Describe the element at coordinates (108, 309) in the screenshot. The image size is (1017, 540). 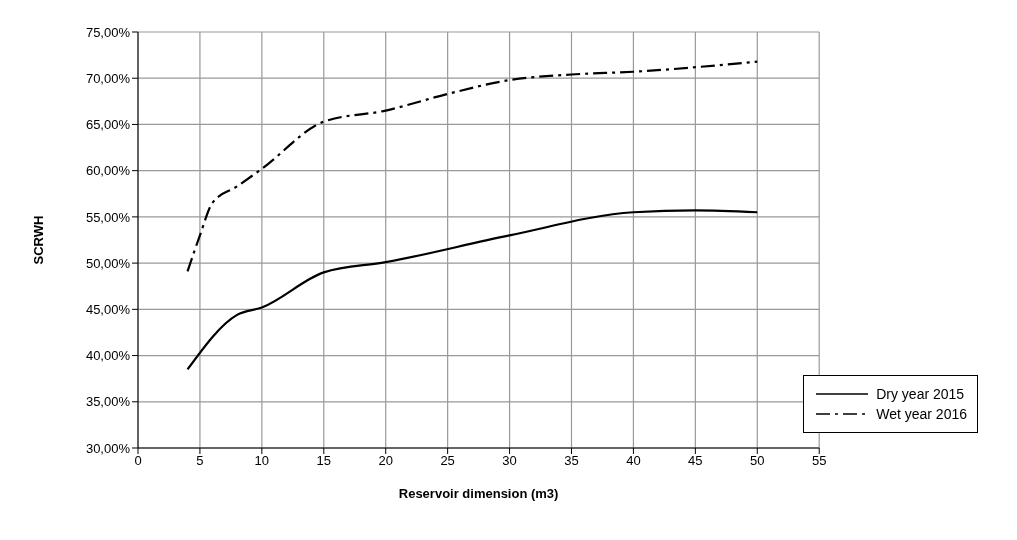
I see `y-tick-label: 45,00%` at that location.